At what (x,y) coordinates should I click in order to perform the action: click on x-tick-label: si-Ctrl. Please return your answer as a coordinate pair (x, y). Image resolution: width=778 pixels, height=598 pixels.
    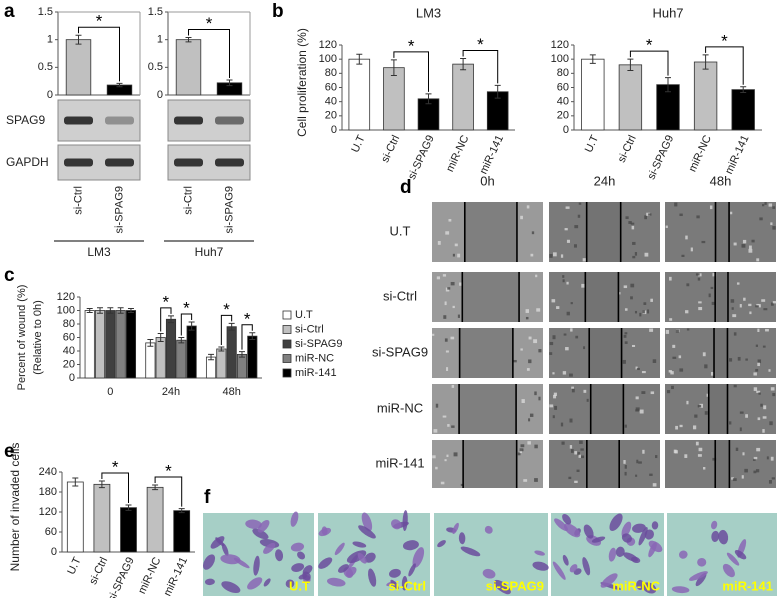
    Looking at the image, I should click on (390, 148).